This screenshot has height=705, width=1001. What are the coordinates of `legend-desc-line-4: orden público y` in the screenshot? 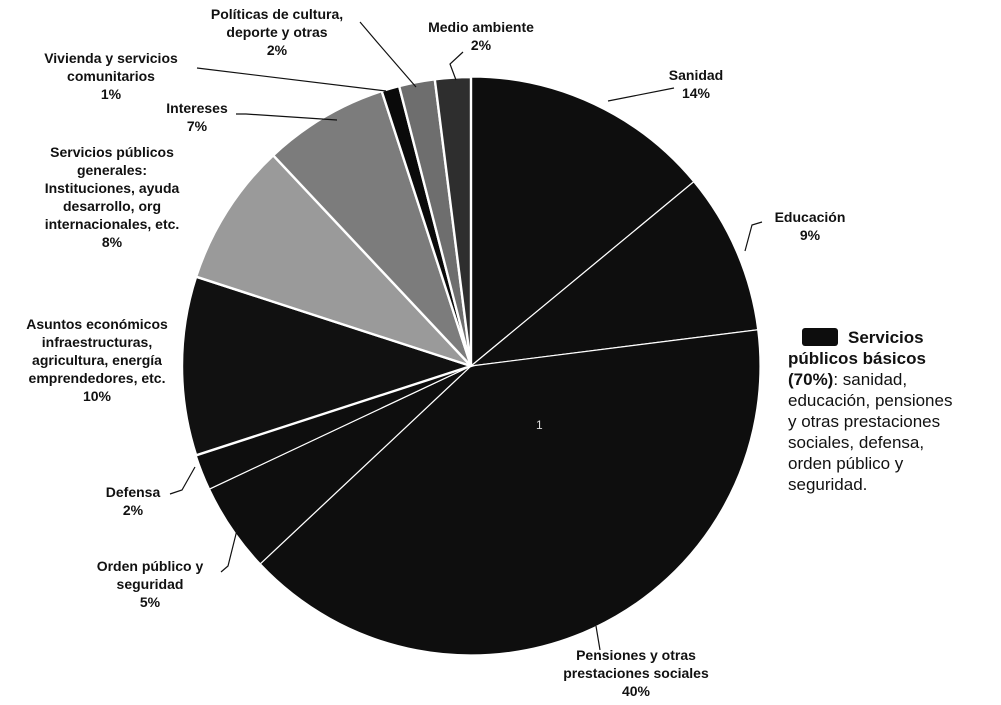 It's located at (846, 463).